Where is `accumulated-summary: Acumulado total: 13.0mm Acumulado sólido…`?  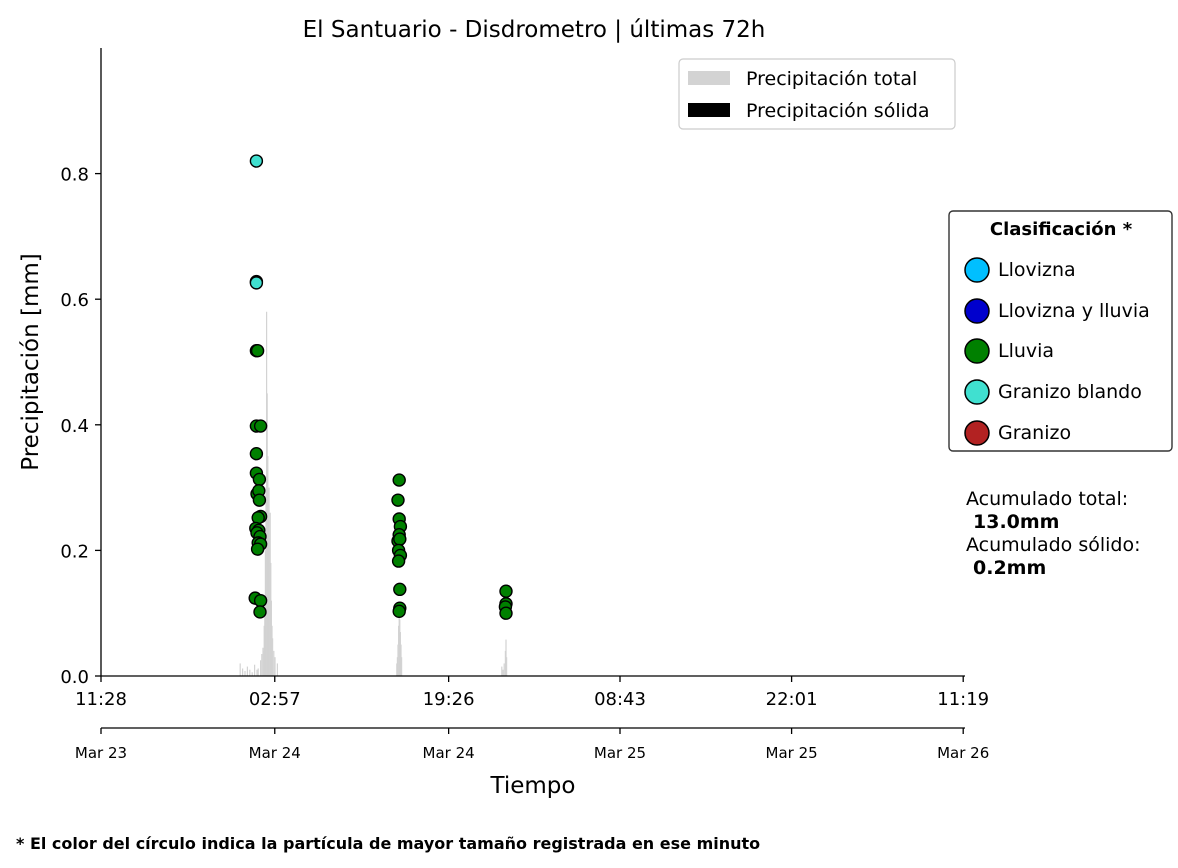 accumulated-summary: Acumulado total: 13.0mm Acumulado sólido… is located at coordinates (1053, 533).